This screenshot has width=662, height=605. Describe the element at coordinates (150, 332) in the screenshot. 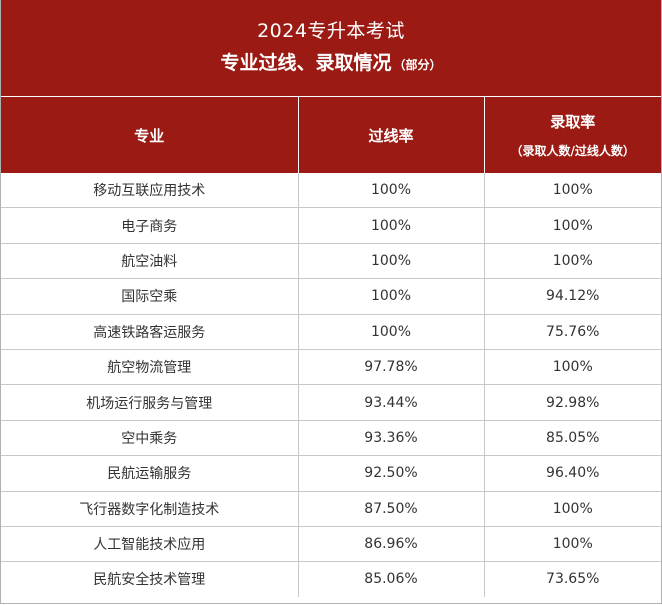

I see `cell-major: 高速铁路客运服务` at that location.